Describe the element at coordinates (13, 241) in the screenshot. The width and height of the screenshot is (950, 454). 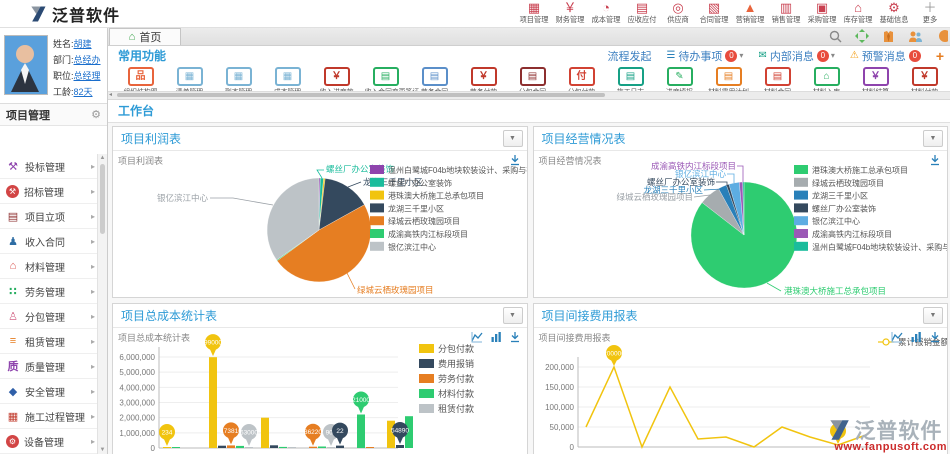
I see `income-contract-stamp-icon: ♟` at that location.